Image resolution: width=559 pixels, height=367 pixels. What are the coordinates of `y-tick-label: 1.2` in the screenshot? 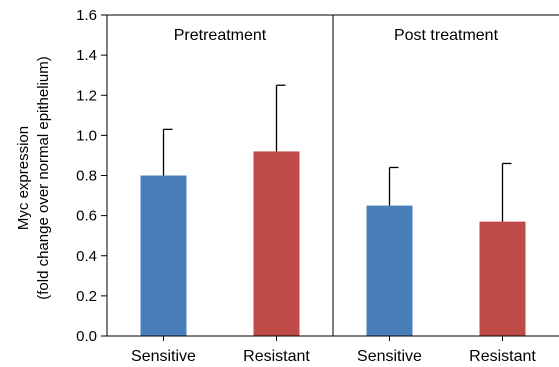 It's located at (86, 95).